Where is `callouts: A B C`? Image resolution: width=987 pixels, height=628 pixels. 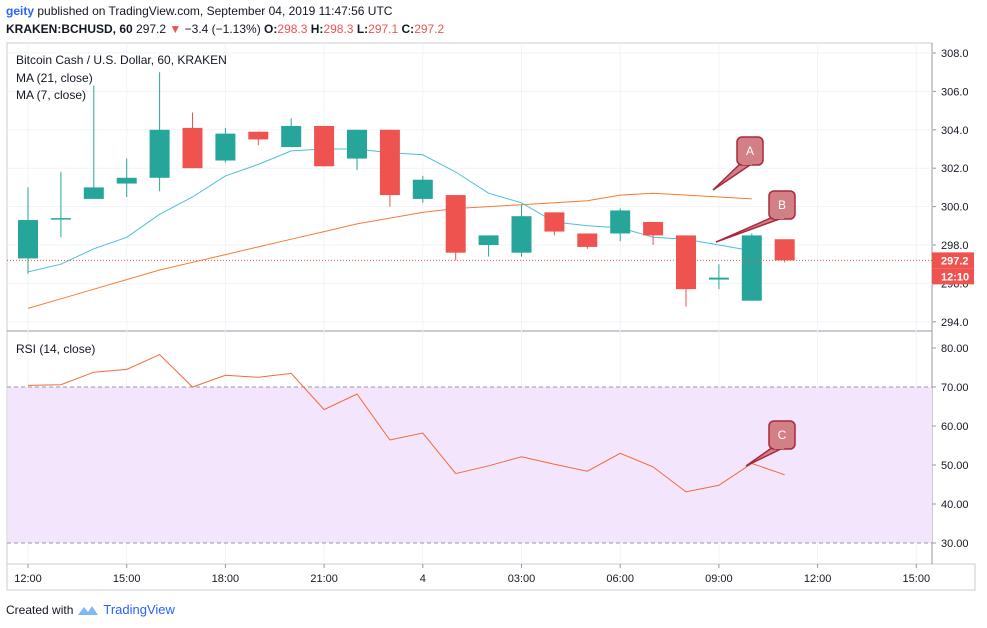
callouts: A B C is located at coordinates (754, 301).